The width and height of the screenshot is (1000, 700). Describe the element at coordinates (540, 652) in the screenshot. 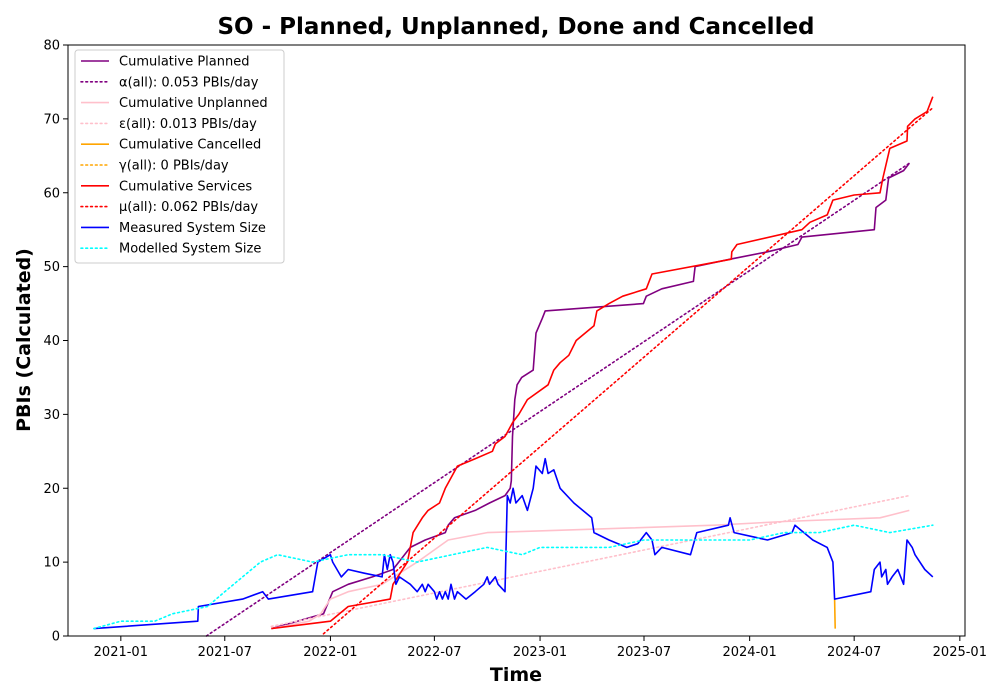

I see `x-tick-label: 2023-01` at that location.